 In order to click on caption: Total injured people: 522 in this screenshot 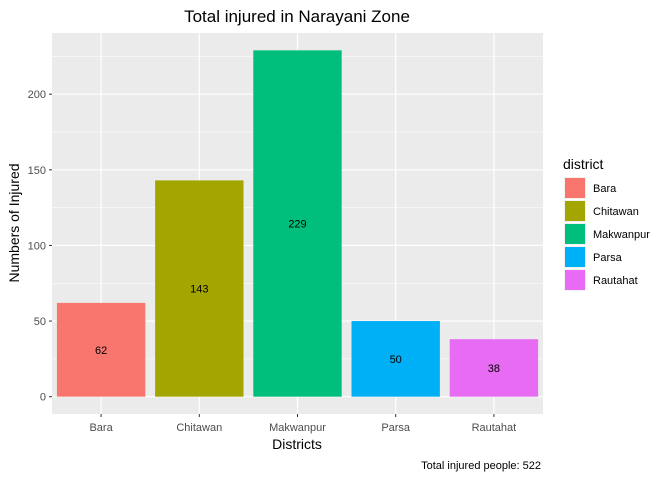, I will do `click(481, 466)`.